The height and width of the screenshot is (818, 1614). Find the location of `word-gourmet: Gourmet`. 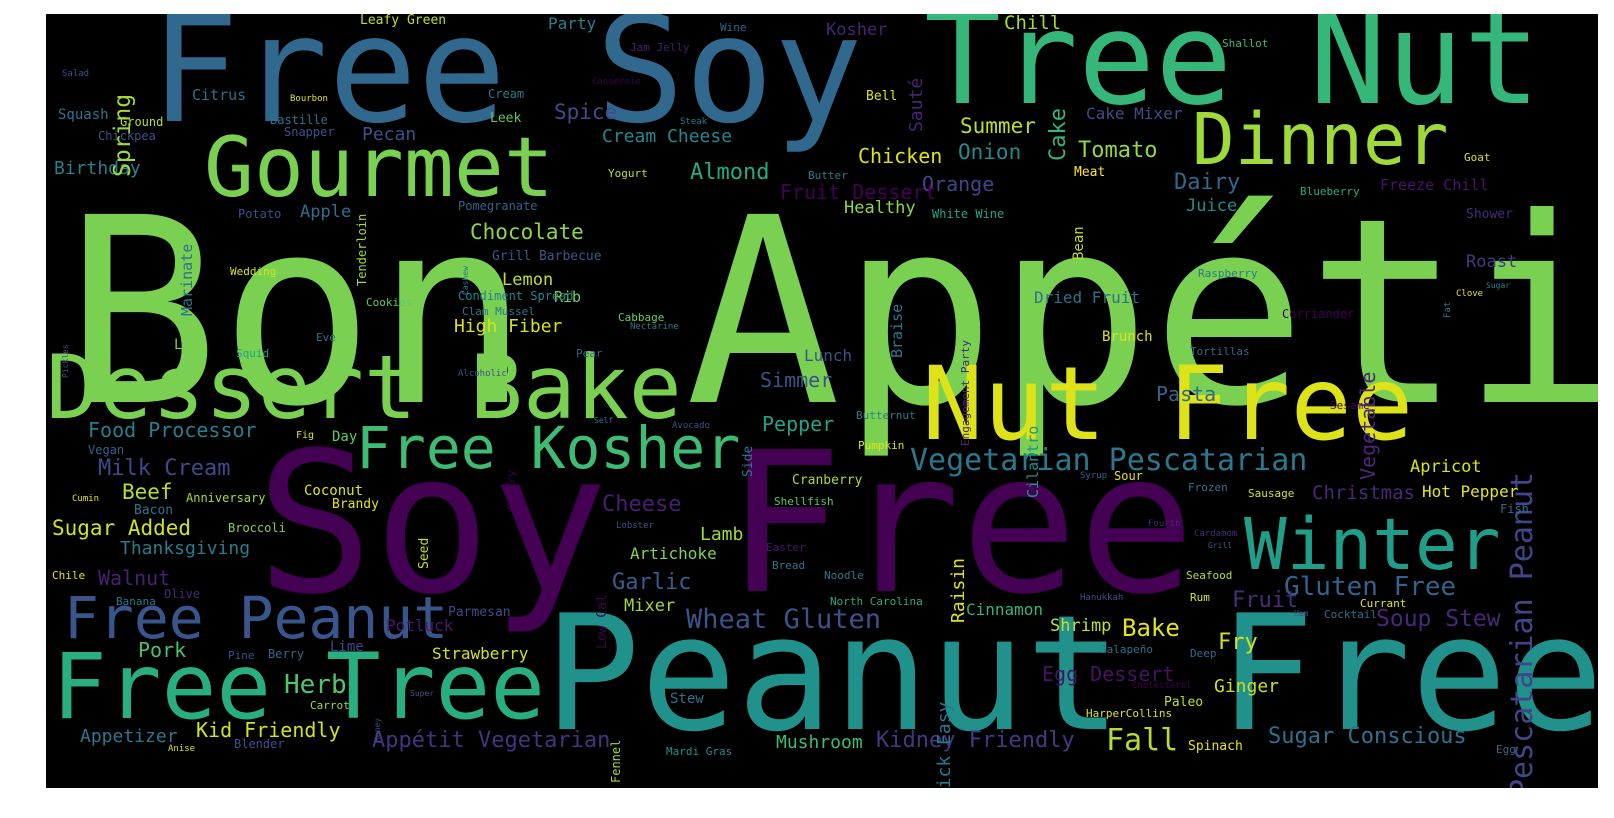

word-gourmet: Gourmet is located at coordinates (379, 167).